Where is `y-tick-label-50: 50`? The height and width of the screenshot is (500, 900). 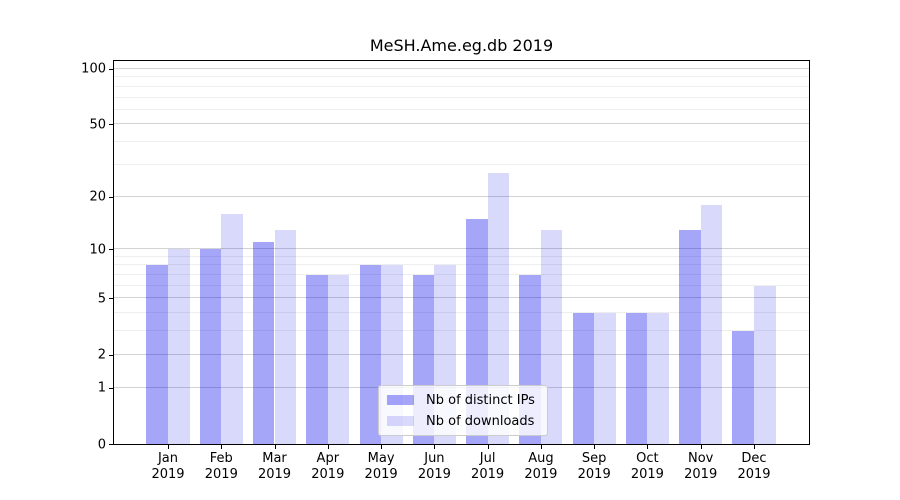 y-tick-label-50: 50 is located at coordinates (97, 125).